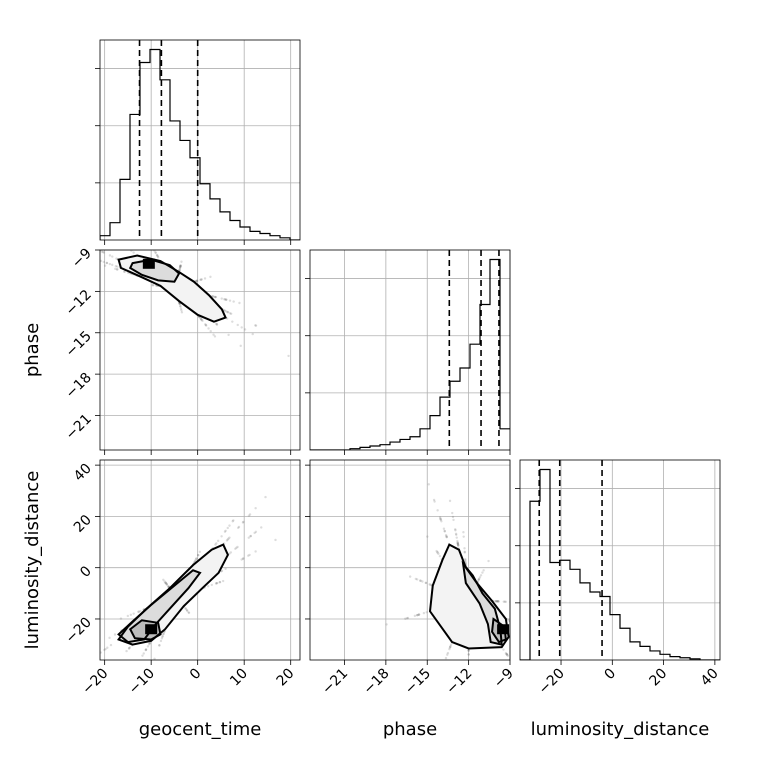 The width and height of the screenshot is (760, 760). Describe the element at coordinates (376, 682) in the screenshot. I see `x-tick-label: −18` at that location.